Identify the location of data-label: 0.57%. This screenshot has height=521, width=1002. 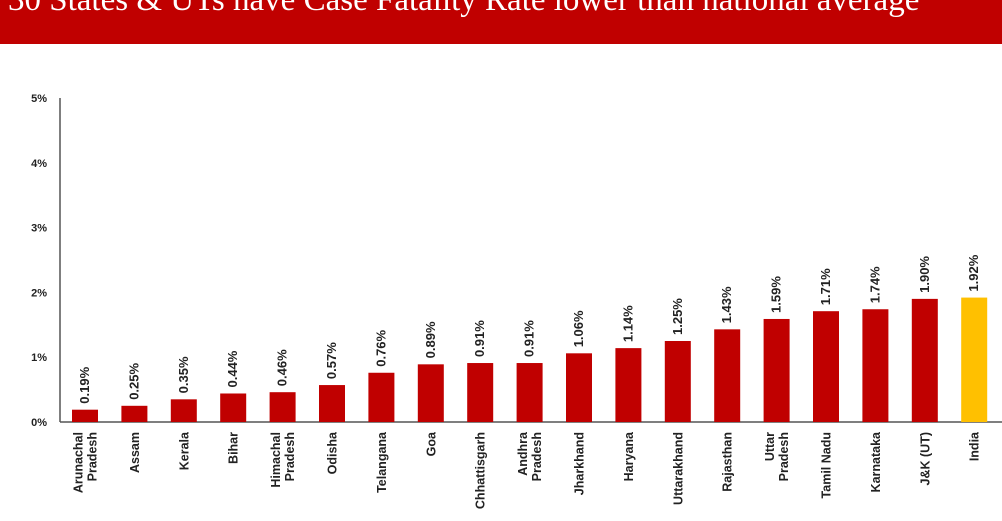
(331, 360).